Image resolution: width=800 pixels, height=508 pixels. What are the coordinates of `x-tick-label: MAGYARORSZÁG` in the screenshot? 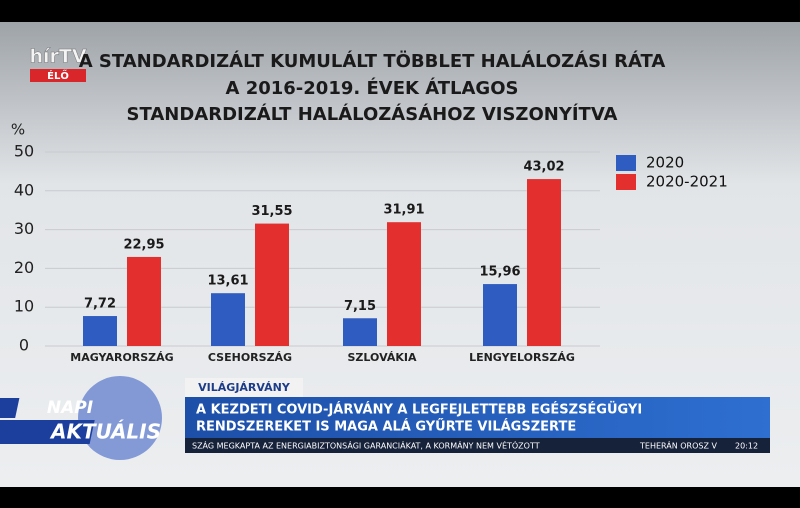 It's located at (121, 357).